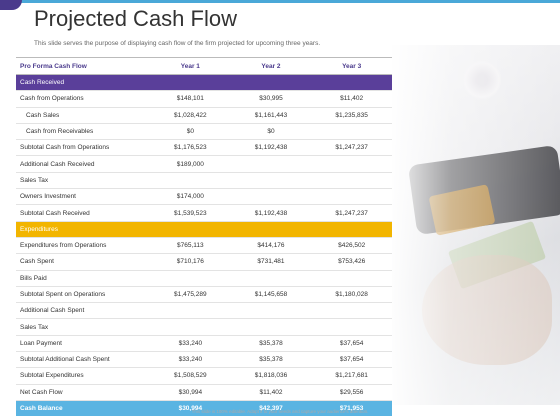 The image size is (560, 420). I want to click on top-accent-bar, so click(280, 1).